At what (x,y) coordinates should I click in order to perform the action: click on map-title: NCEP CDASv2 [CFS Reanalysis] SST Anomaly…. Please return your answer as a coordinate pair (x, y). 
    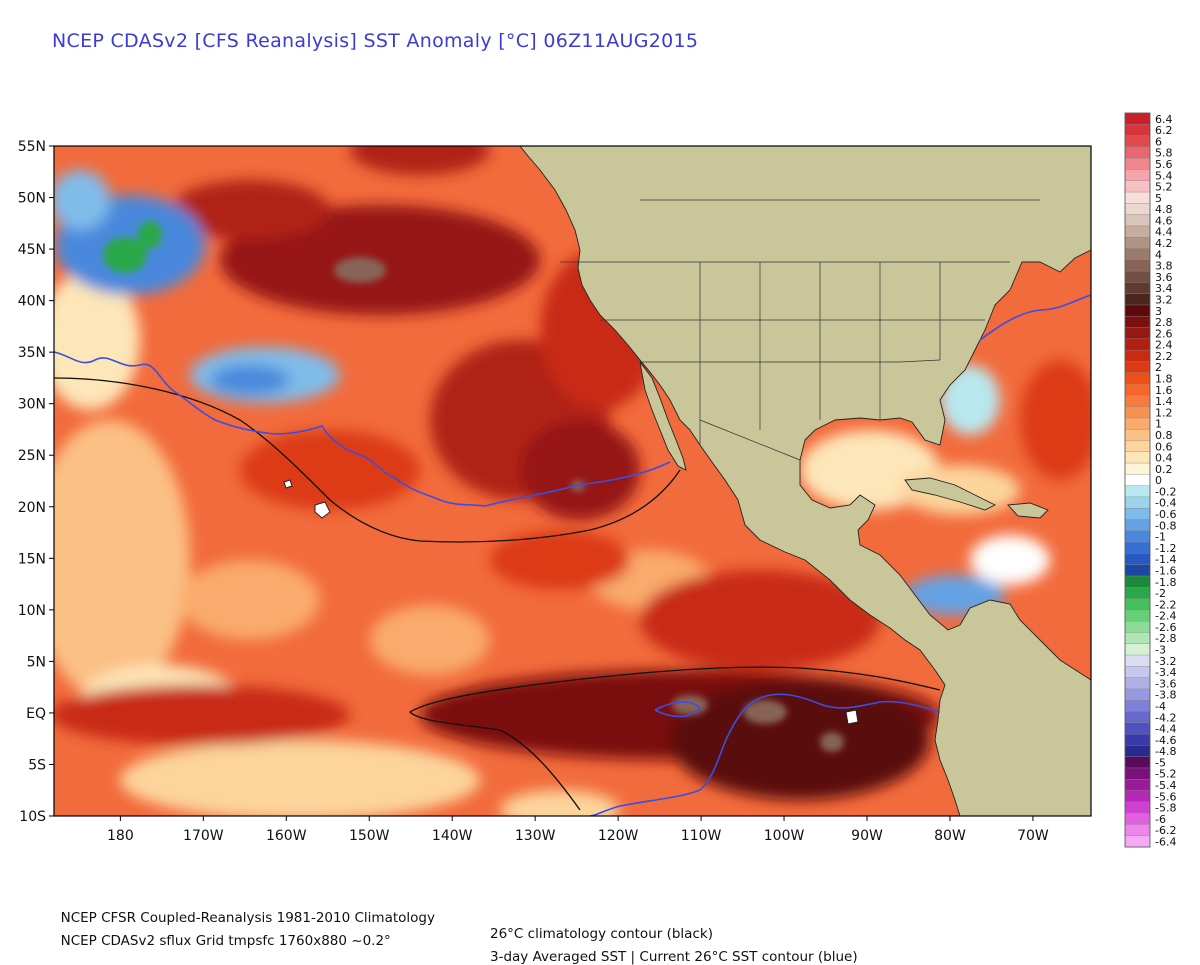
    Looking at the image, I should click on (375, 41).